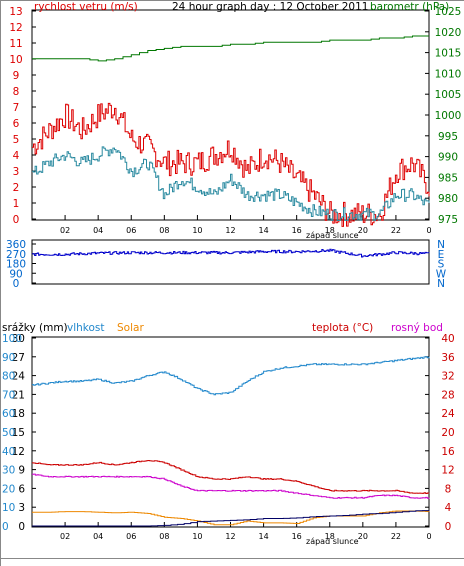  What do you see at coordinates (417, 328) in the screenshot?
I see `dew-axis-label: rosný bod` at bounding box center [417, 328].